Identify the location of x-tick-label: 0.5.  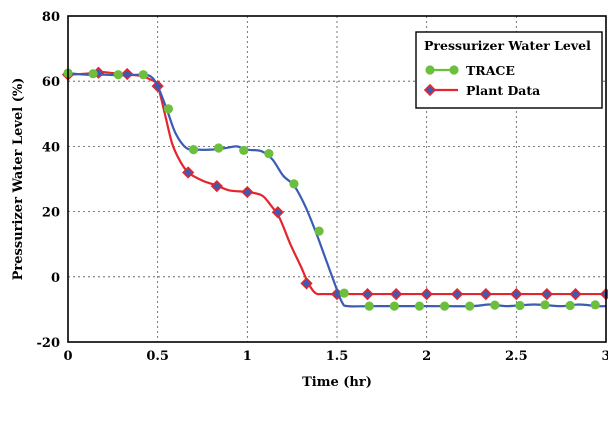
(157, 356).